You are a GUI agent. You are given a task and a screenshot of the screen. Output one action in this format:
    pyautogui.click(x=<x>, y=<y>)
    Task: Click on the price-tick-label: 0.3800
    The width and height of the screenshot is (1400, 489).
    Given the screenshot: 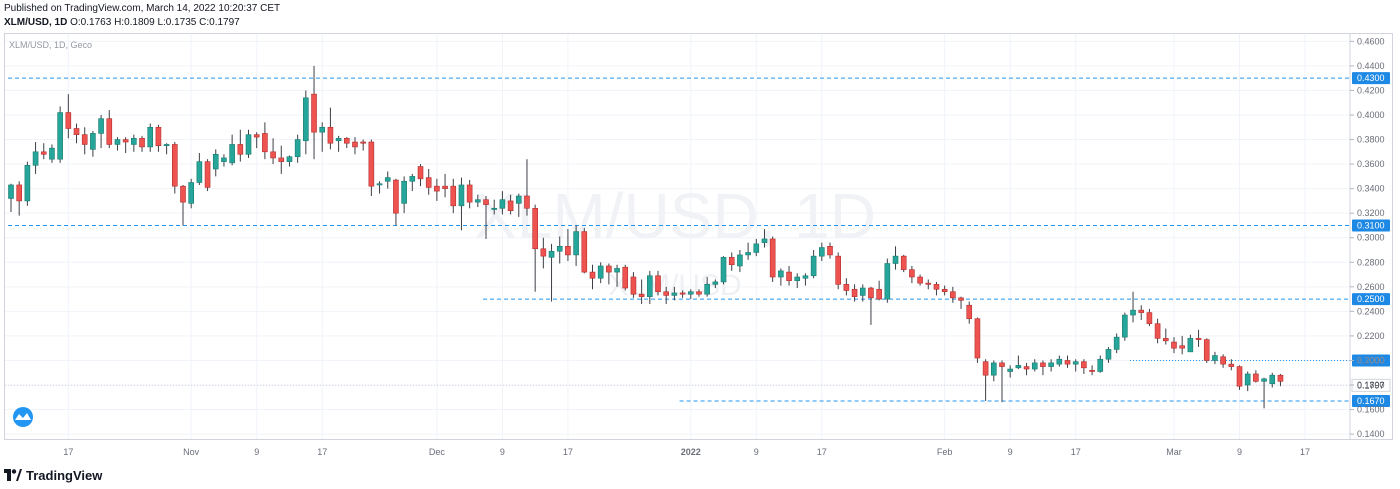 What is the action you would take?
    pyautogui.click(x=1371, y=140)
    